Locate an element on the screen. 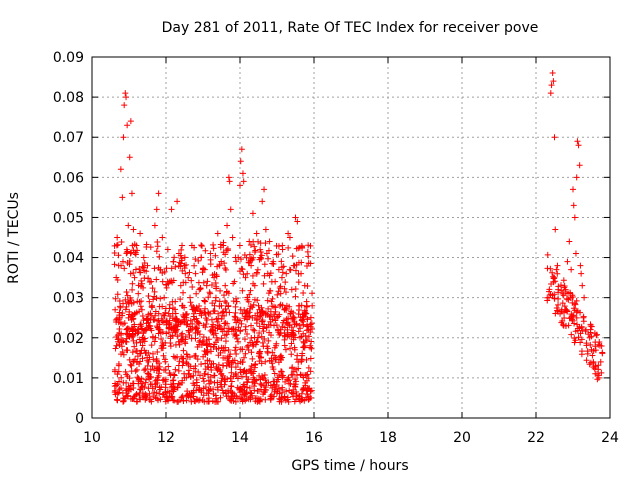  x-tick-label: 22 is located at coordinates (536, 438).